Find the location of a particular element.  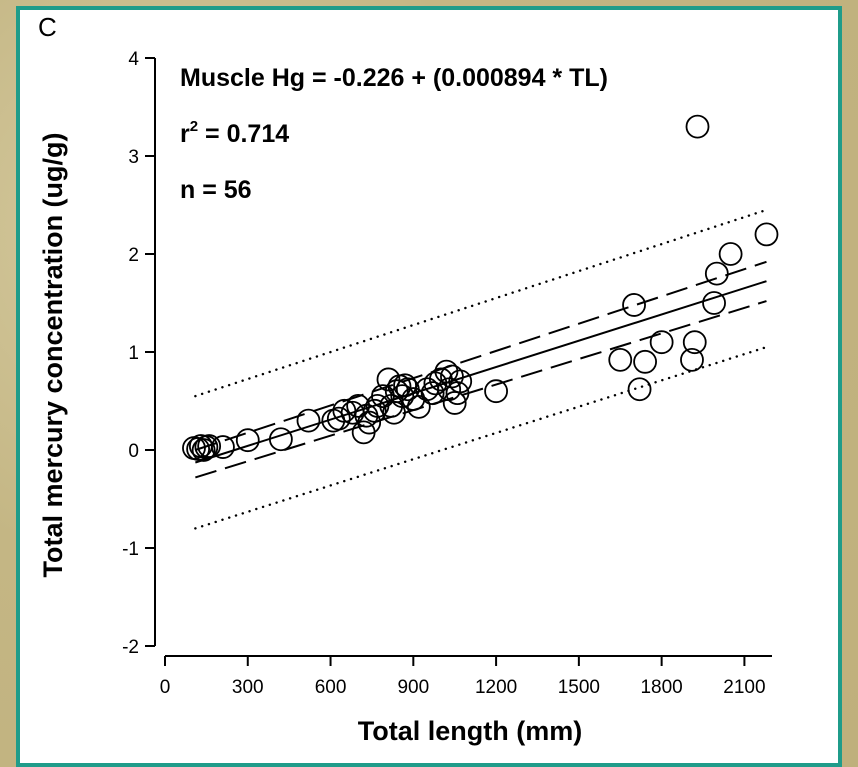

x-tick-label: 1800 is located at coordinates (661, 687).